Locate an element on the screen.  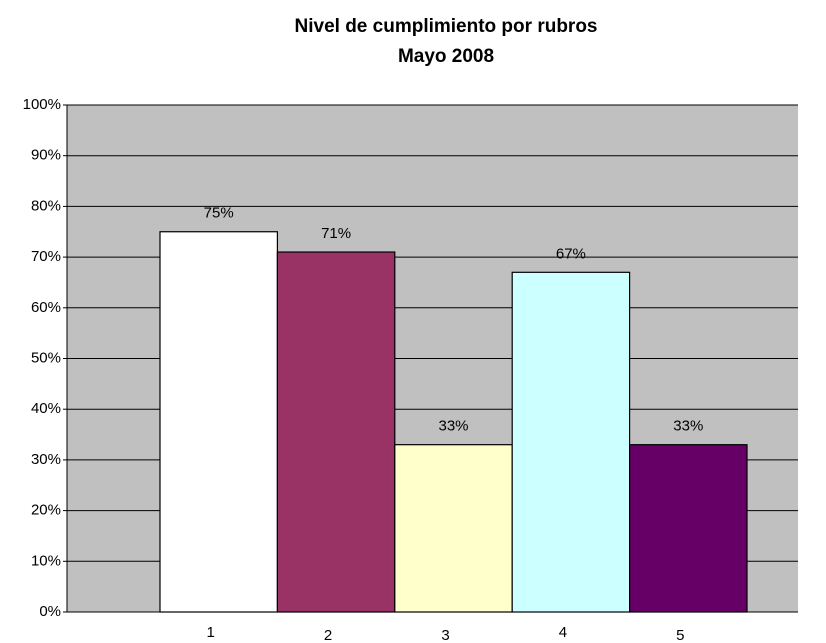
chart-subtitle: Mayo 2008 is located at coordinates (446, 56).